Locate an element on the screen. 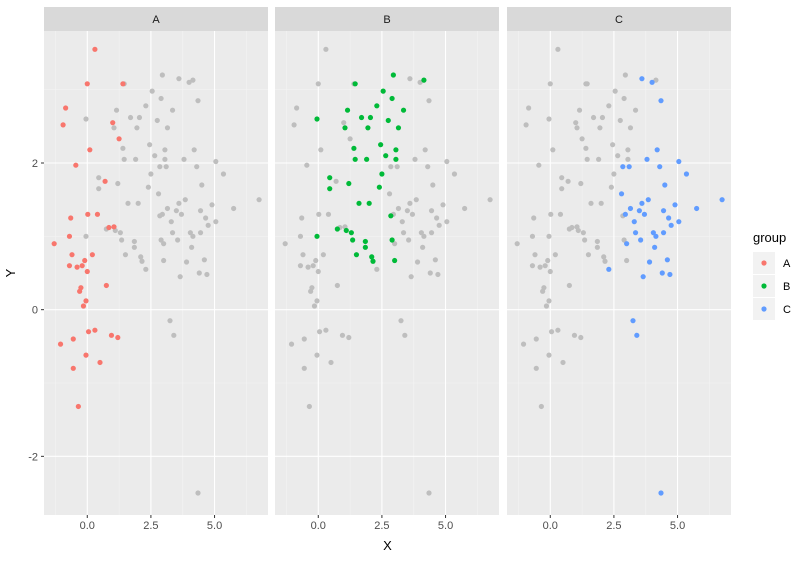  x-axis-title: X is located at coordinates (387, 545).